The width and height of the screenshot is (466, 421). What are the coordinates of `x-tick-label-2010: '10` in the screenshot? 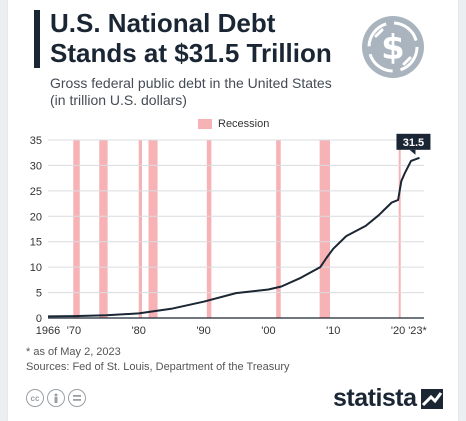 It's located at (333, 331).